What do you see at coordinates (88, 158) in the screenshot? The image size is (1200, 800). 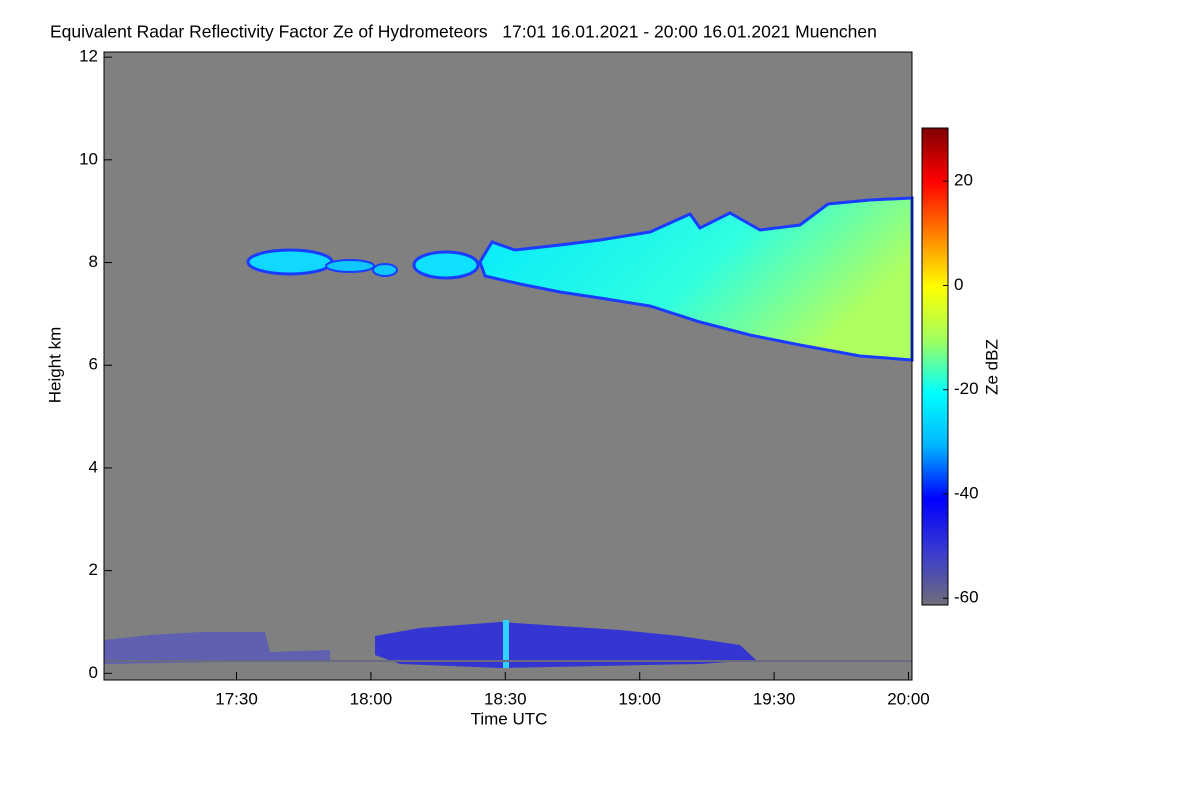 I see `y-tick-label: 10` at bounding box center [88, 158].